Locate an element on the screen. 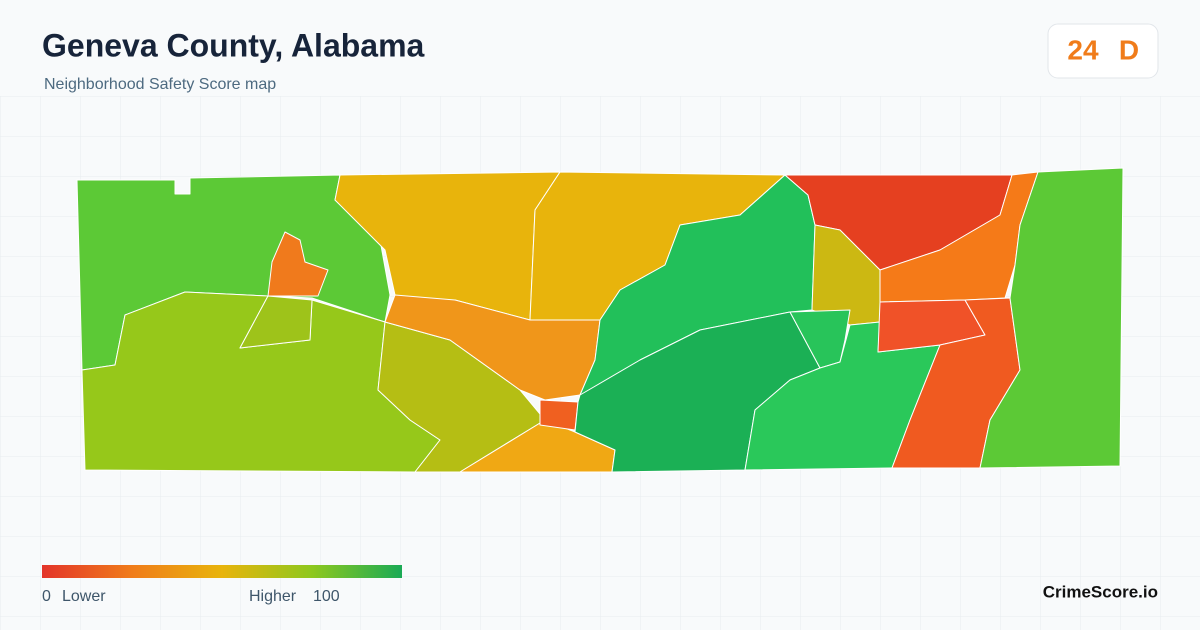 Image resolution: width=1200 pixels, height=630 pixels. legend-min: 0 is located at coordinates (46, 596).